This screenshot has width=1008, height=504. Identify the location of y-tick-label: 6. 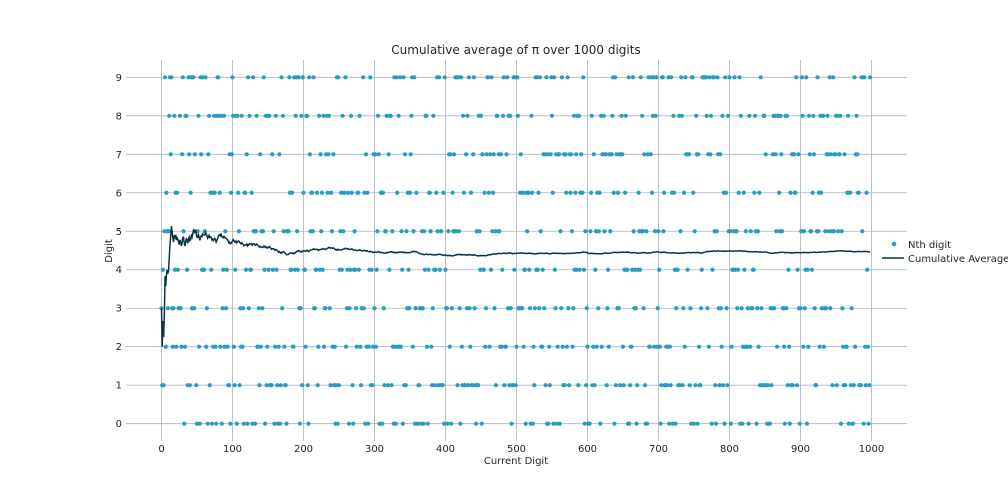
(119, 193).